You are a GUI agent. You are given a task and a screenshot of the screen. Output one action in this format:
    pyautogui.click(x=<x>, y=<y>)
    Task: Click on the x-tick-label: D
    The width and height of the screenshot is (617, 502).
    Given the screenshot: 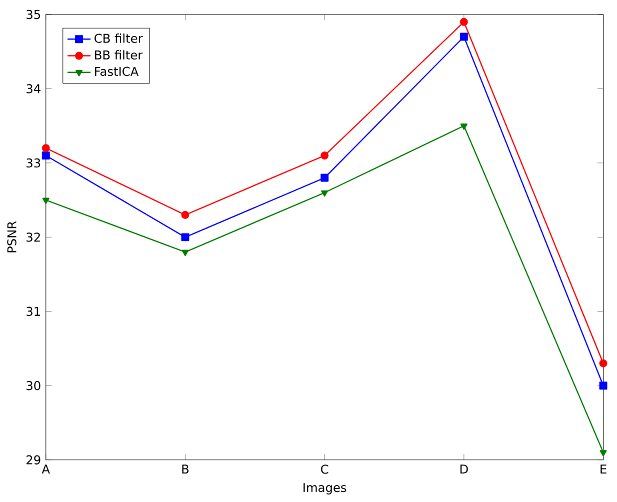 What is the action you would take?
    pyautogui.click(x=464, y=469)
    